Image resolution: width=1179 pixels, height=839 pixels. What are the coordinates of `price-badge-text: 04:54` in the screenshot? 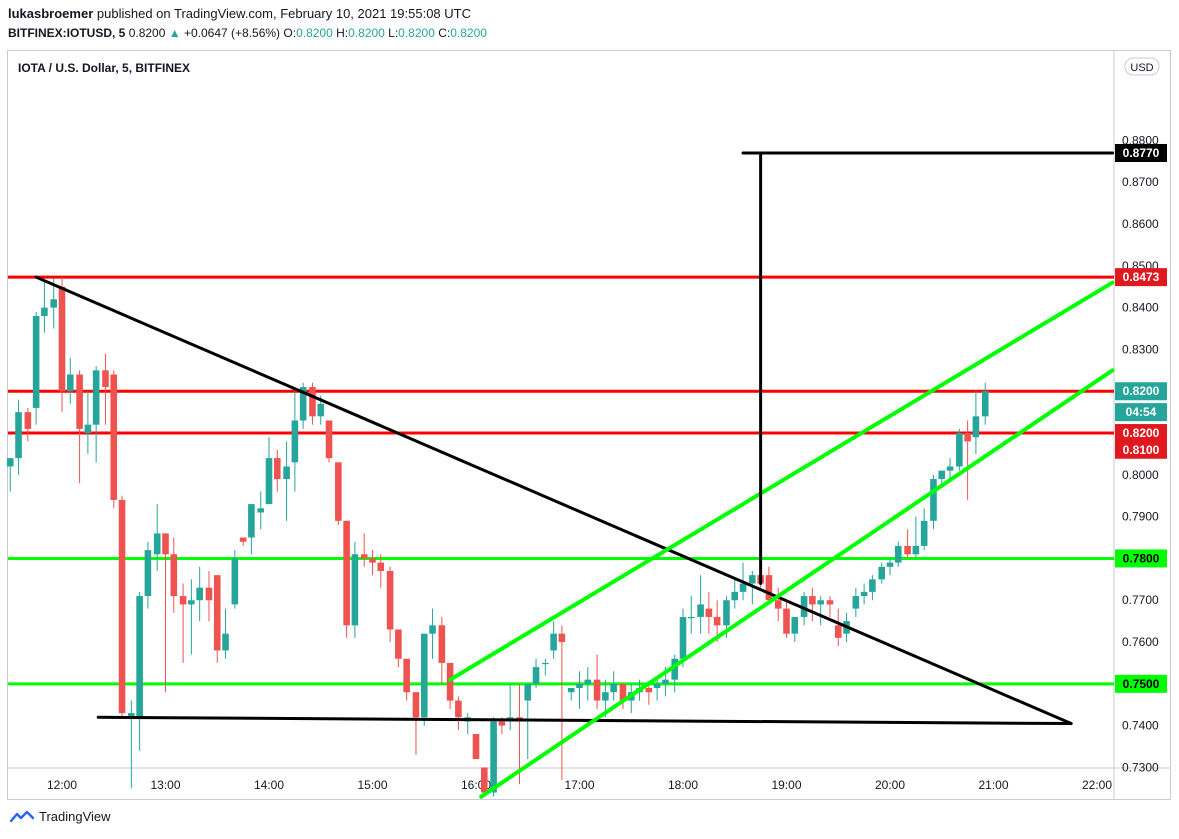 It's located at (1141, 412).